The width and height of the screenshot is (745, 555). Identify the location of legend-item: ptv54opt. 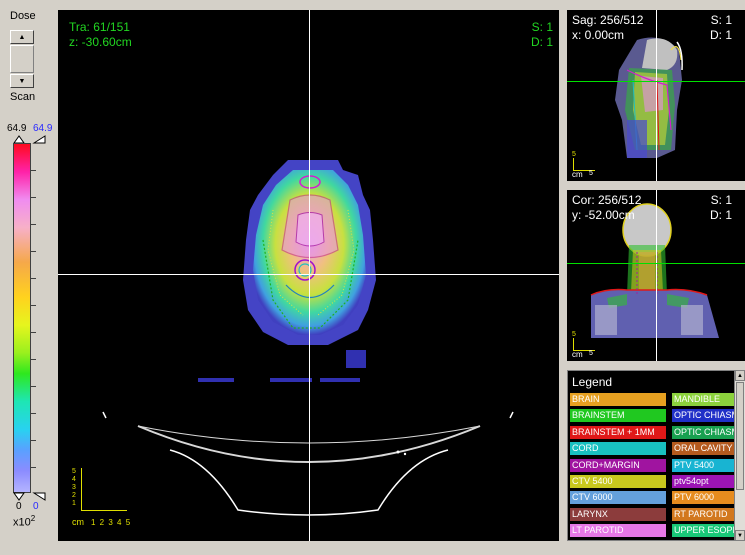
(705, 481).